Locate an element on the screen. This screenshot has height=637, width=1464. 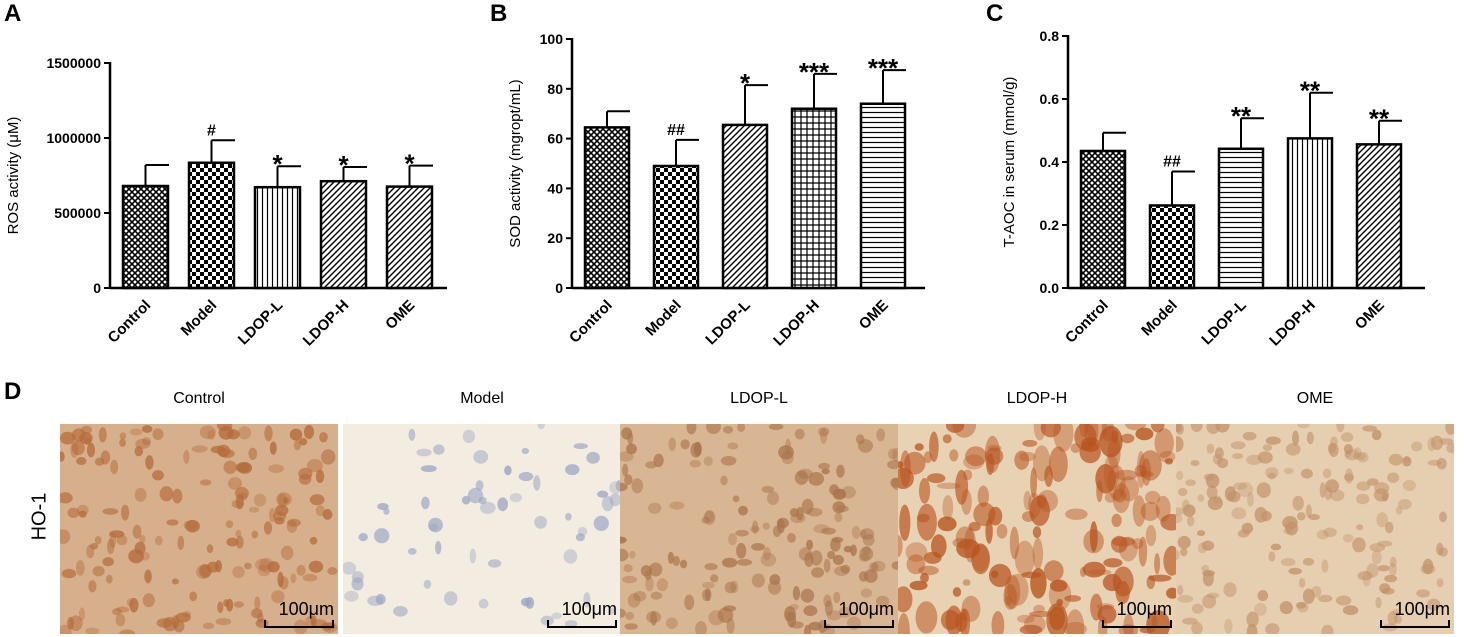
significance-label: # is located at coordinates (211, 130).